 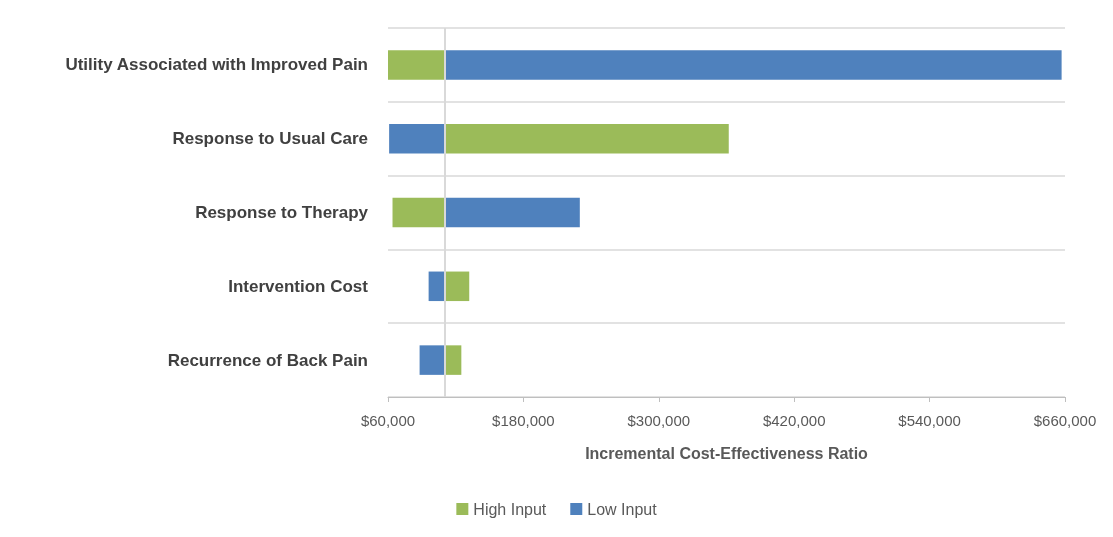 I want to click on x-tick-label: $300,000, so click(x=659, y=420).